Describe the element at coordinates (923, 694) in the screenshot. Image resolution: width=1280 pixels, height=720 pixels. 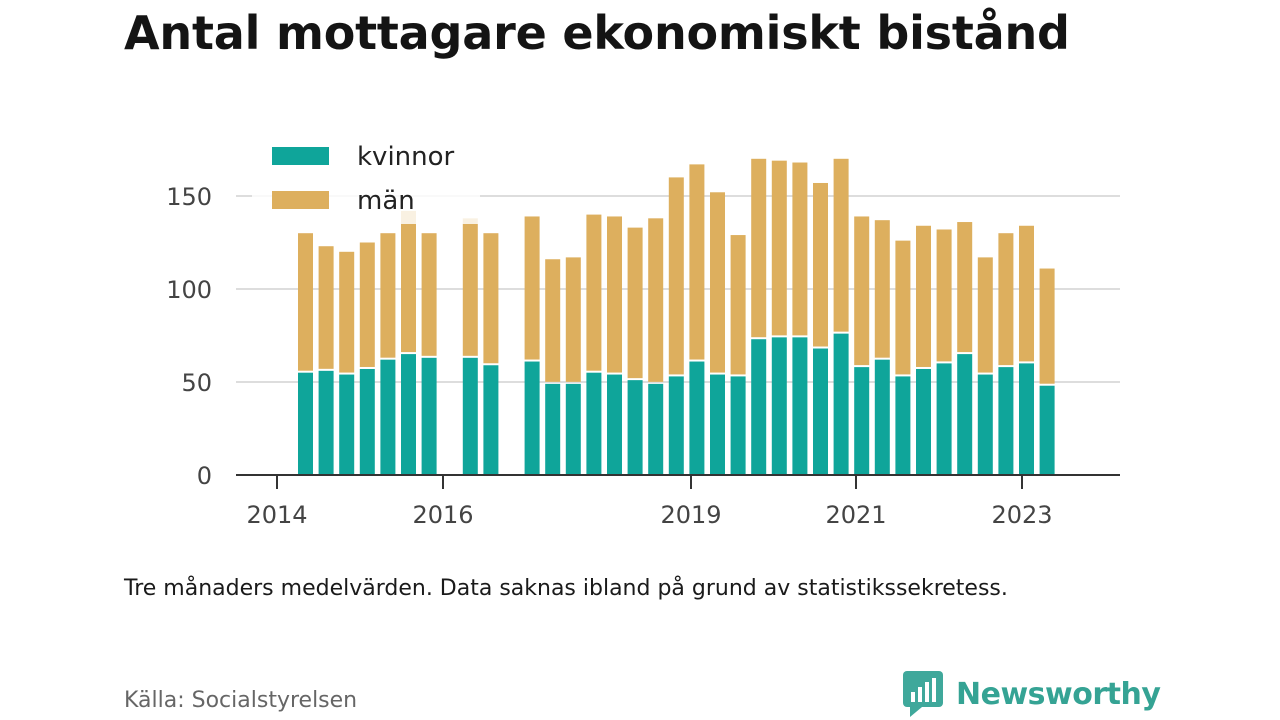
I see `newsworthy-chat-bars-icon` at that location.